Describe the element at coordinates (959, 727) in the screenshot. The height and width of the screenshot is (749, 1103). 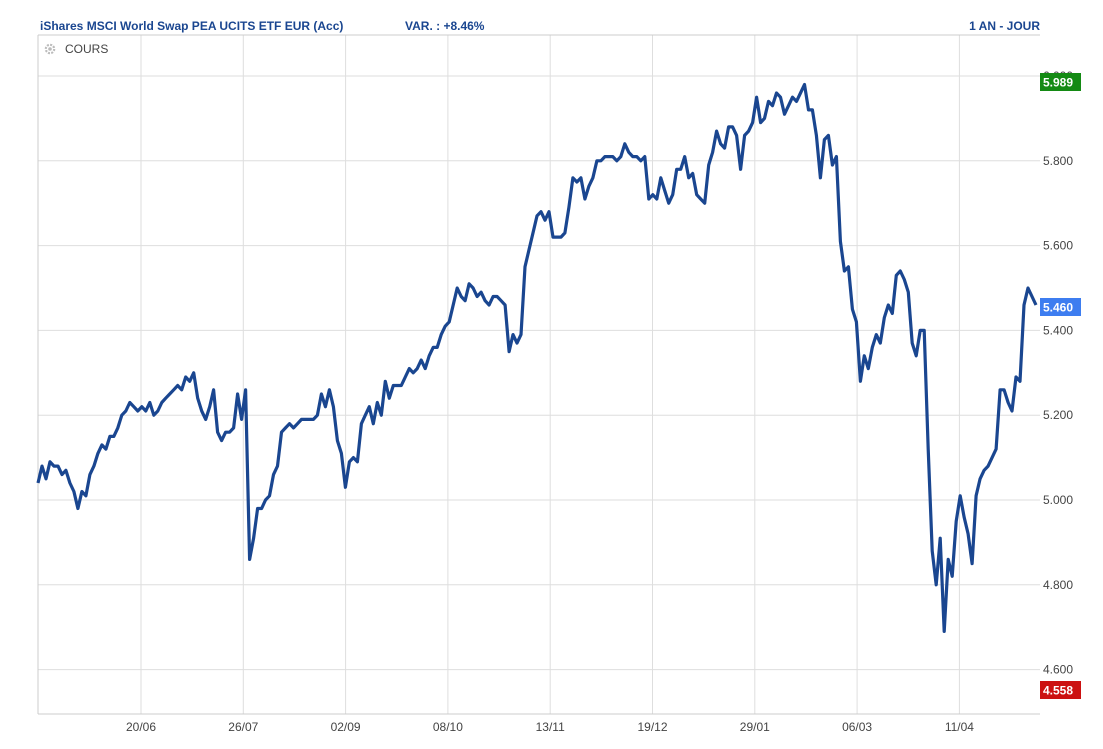
I see `x-tick-label: 11/04` at that location.